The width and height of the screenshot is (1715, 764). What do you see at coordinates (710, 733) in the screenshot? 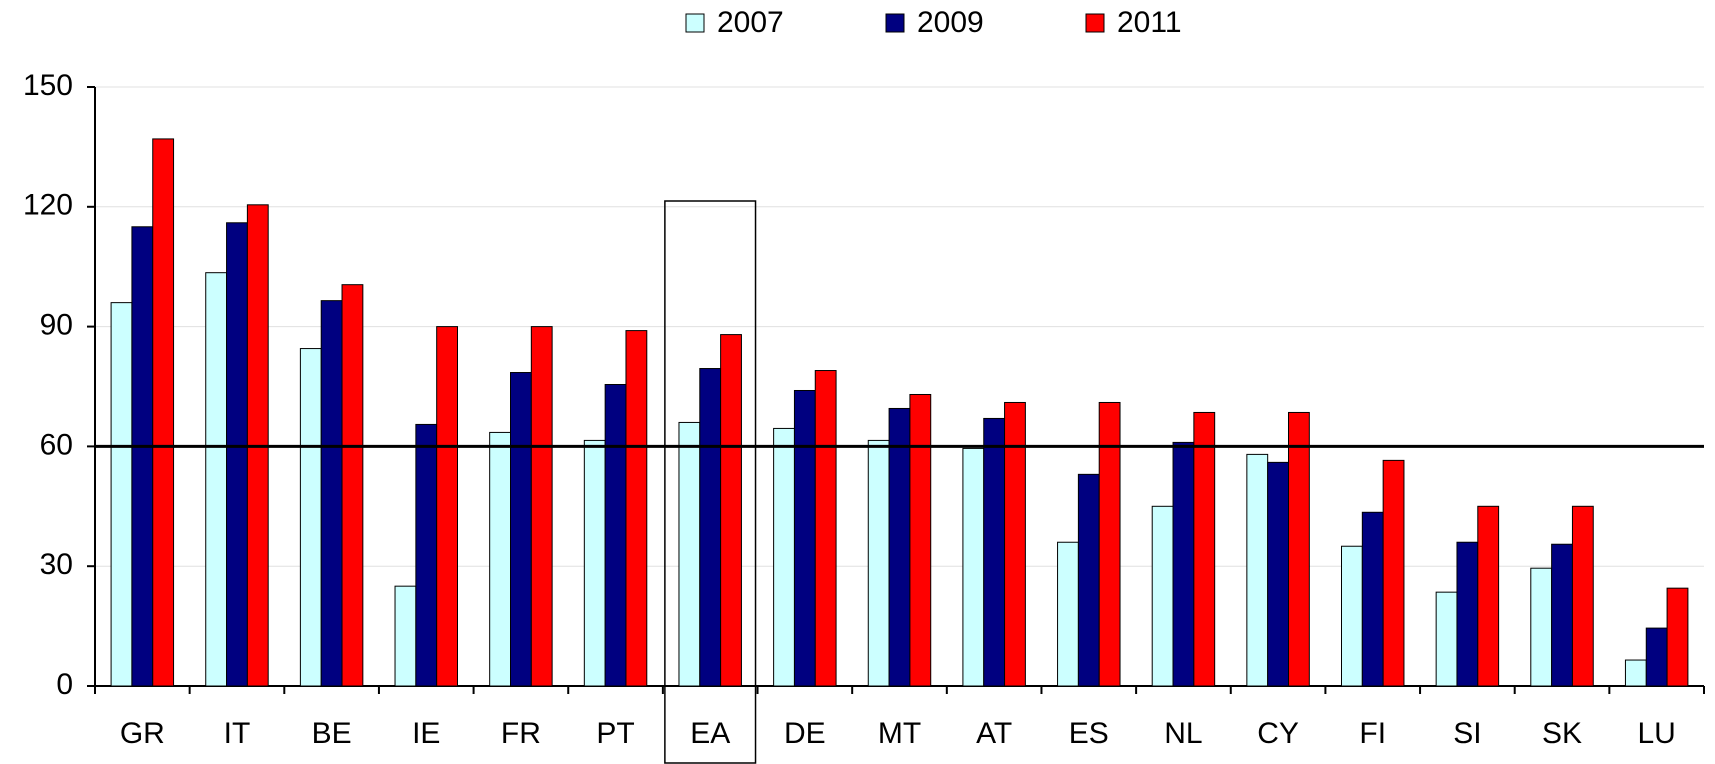
I see `x-tick-label: EA` at bounding box center [710, 733].